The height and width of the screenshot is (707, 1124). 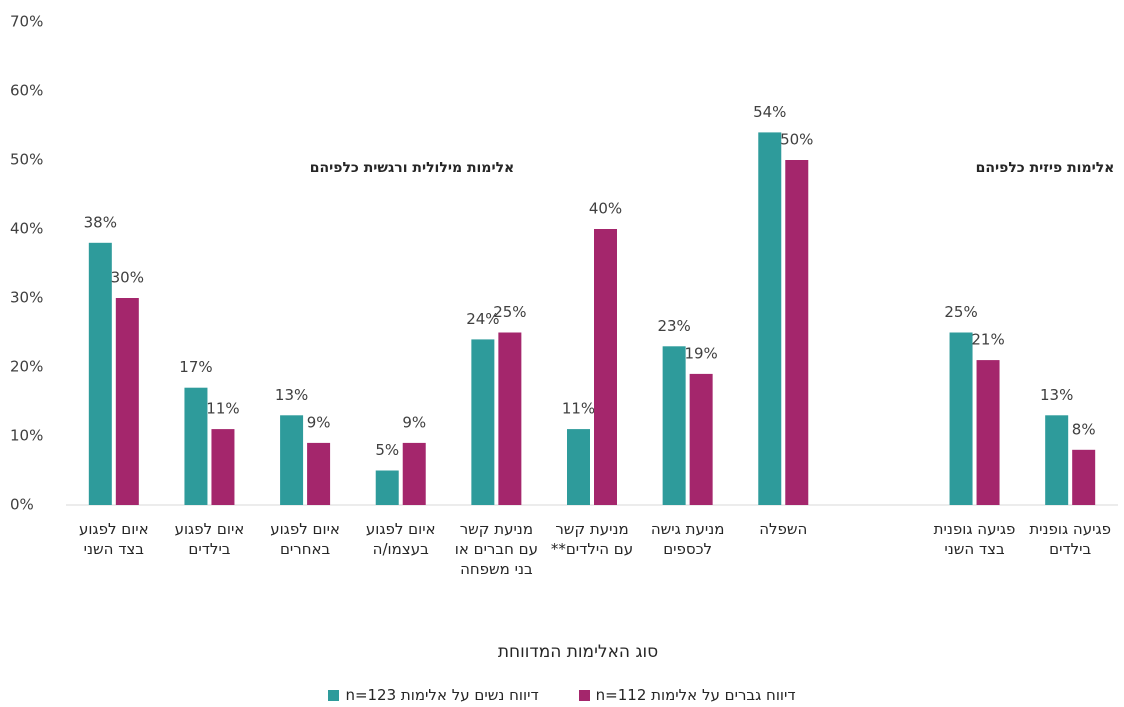 I want to click on annotation: אלימות פיזית כלפיהם, so click(x=1045, y=168).